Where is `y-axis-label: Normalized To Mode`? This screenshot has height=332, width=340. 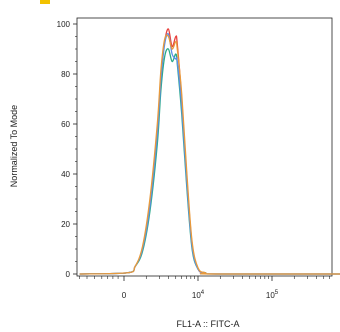 y-axis-label: Normalized To Mode is located at coordinates (14, 146).